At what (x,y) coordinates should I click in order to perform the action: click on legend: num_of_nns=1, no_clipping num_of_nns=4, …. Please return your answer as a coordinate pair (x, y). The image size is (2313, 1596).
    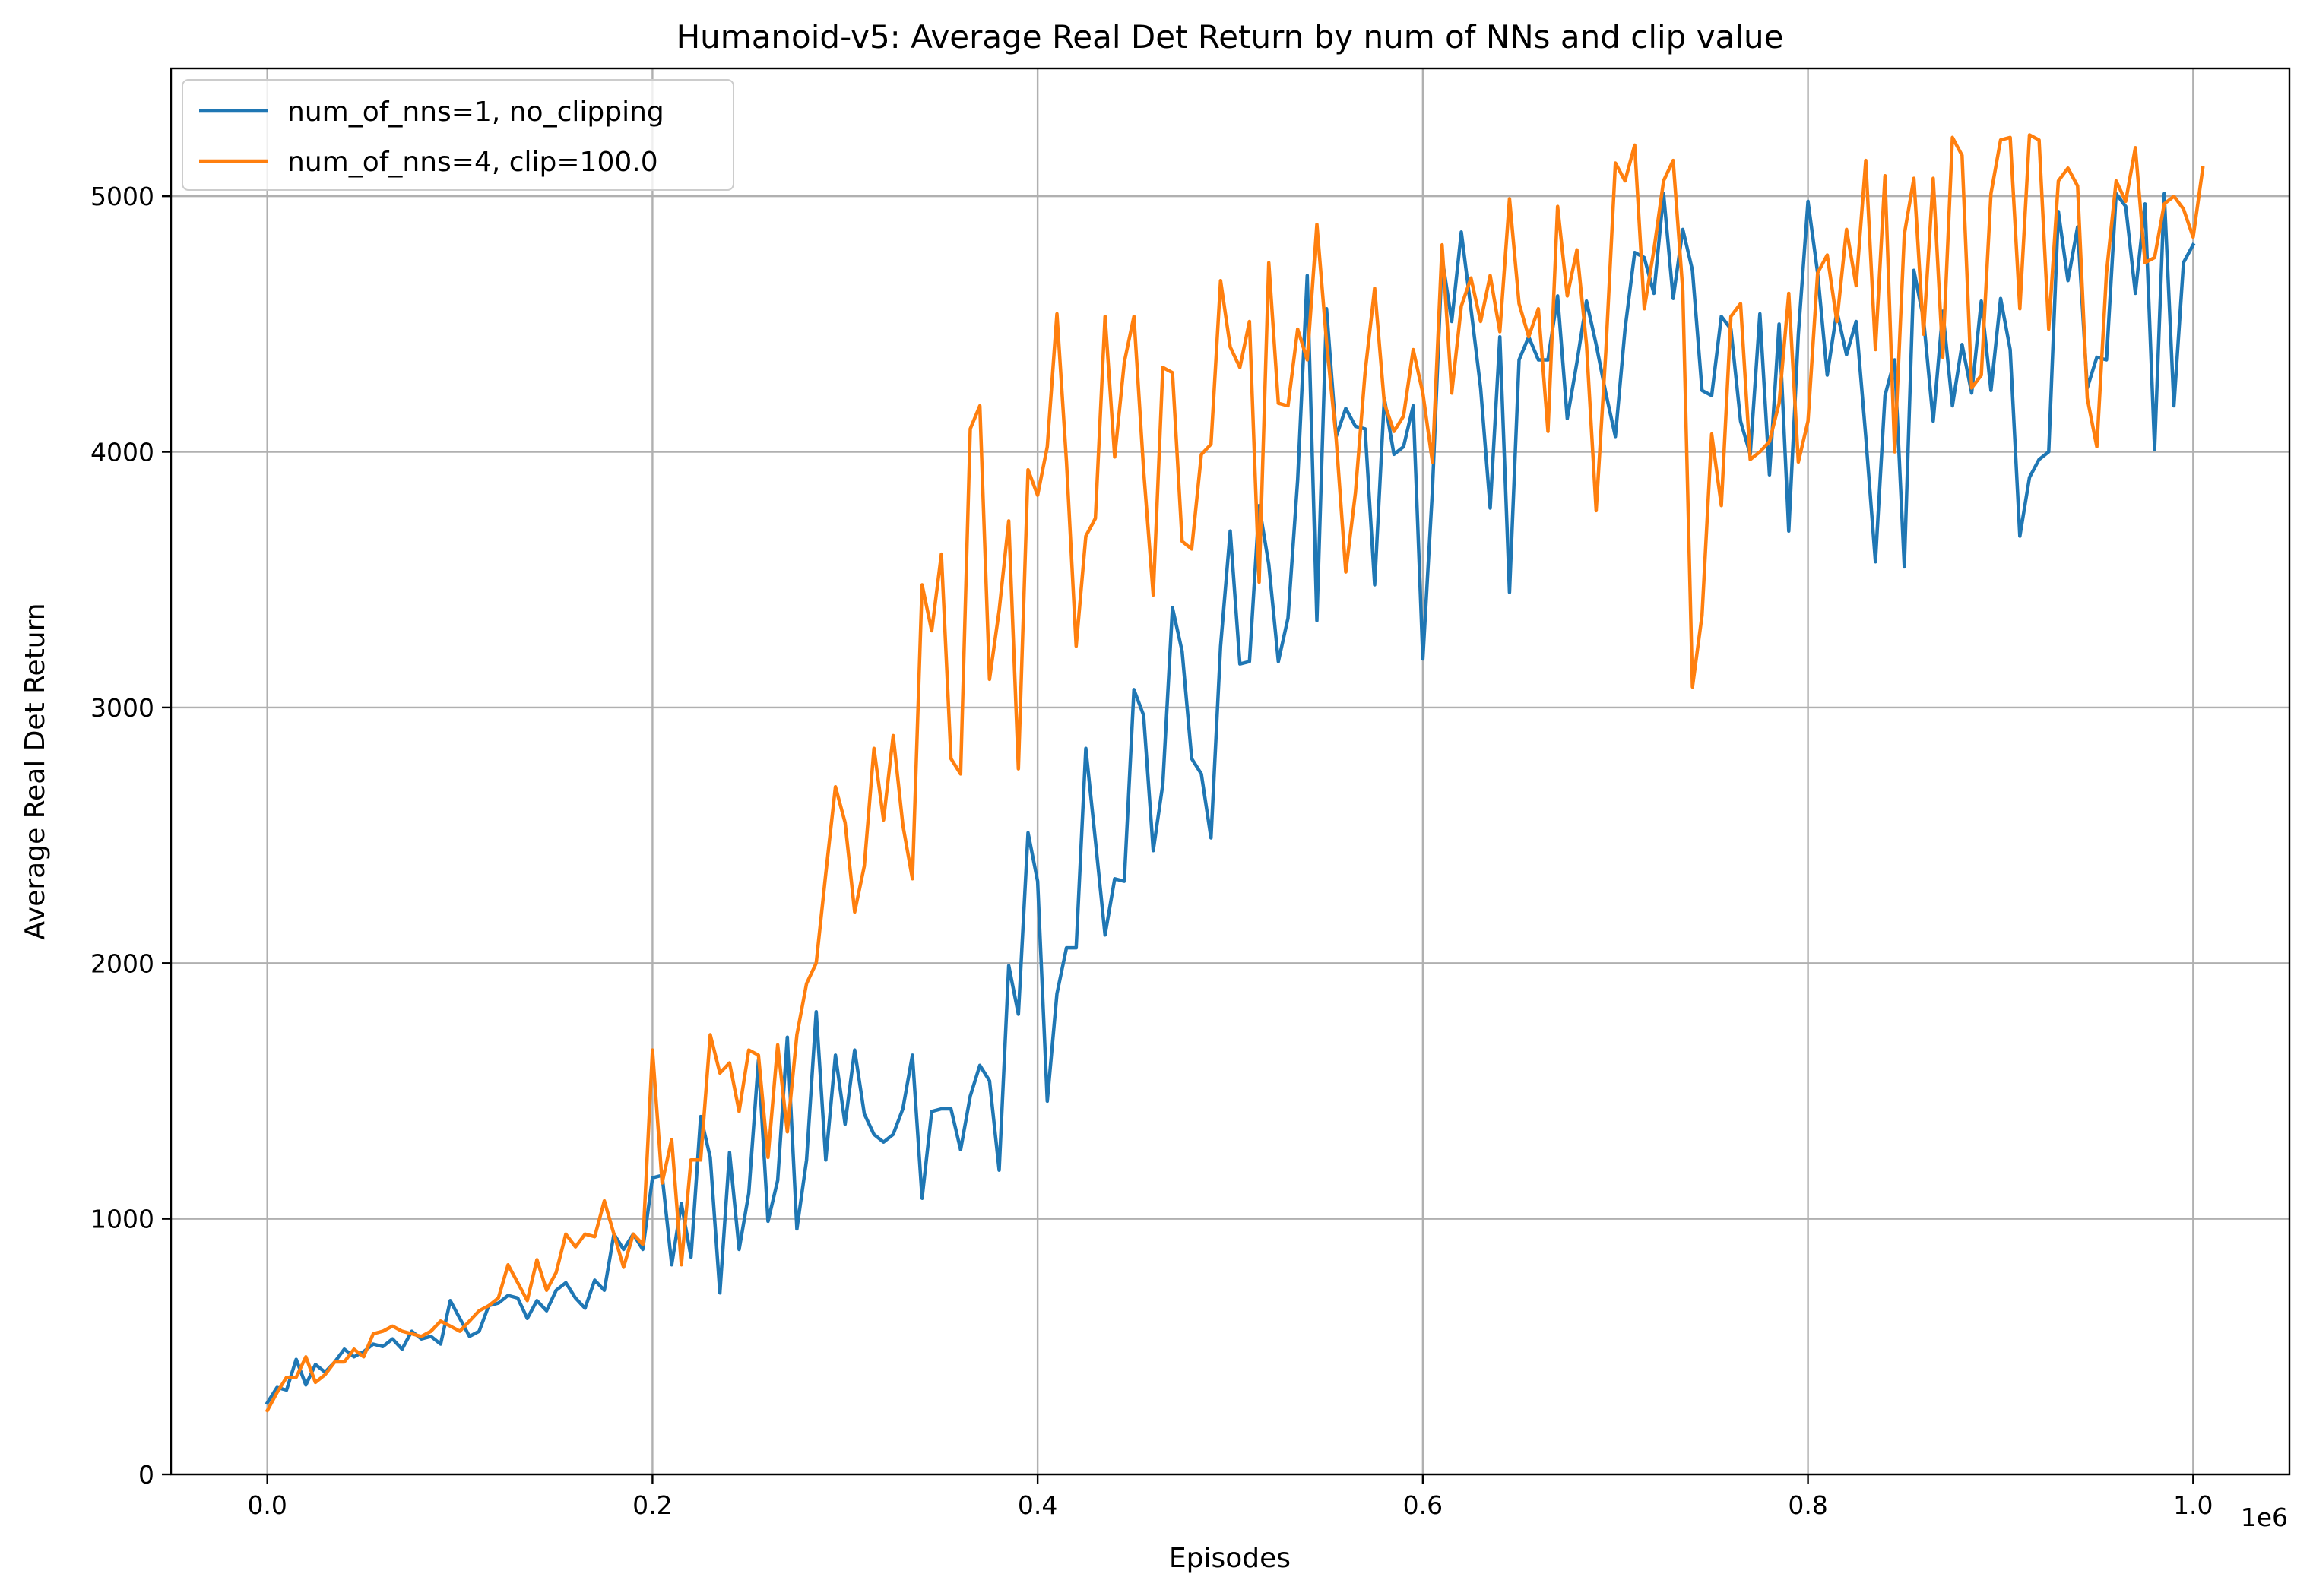
    Looking at the image, I should click on (458, 135).